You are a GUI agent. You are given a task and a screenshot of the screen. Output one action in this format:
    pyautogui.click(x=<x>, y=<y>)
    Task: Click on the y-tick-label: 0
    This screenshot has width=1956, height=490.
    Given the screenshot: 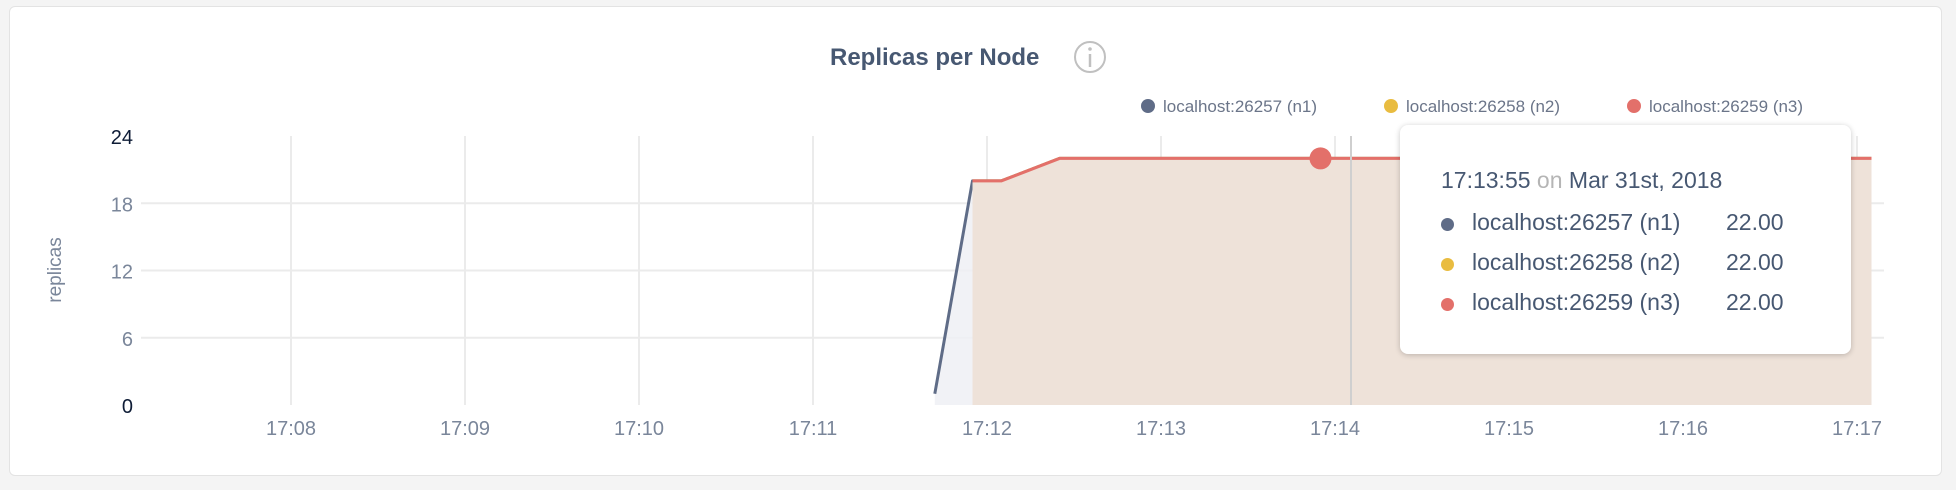 What is the action you would take?
    pyautogui.click(x=127, y=407)
    